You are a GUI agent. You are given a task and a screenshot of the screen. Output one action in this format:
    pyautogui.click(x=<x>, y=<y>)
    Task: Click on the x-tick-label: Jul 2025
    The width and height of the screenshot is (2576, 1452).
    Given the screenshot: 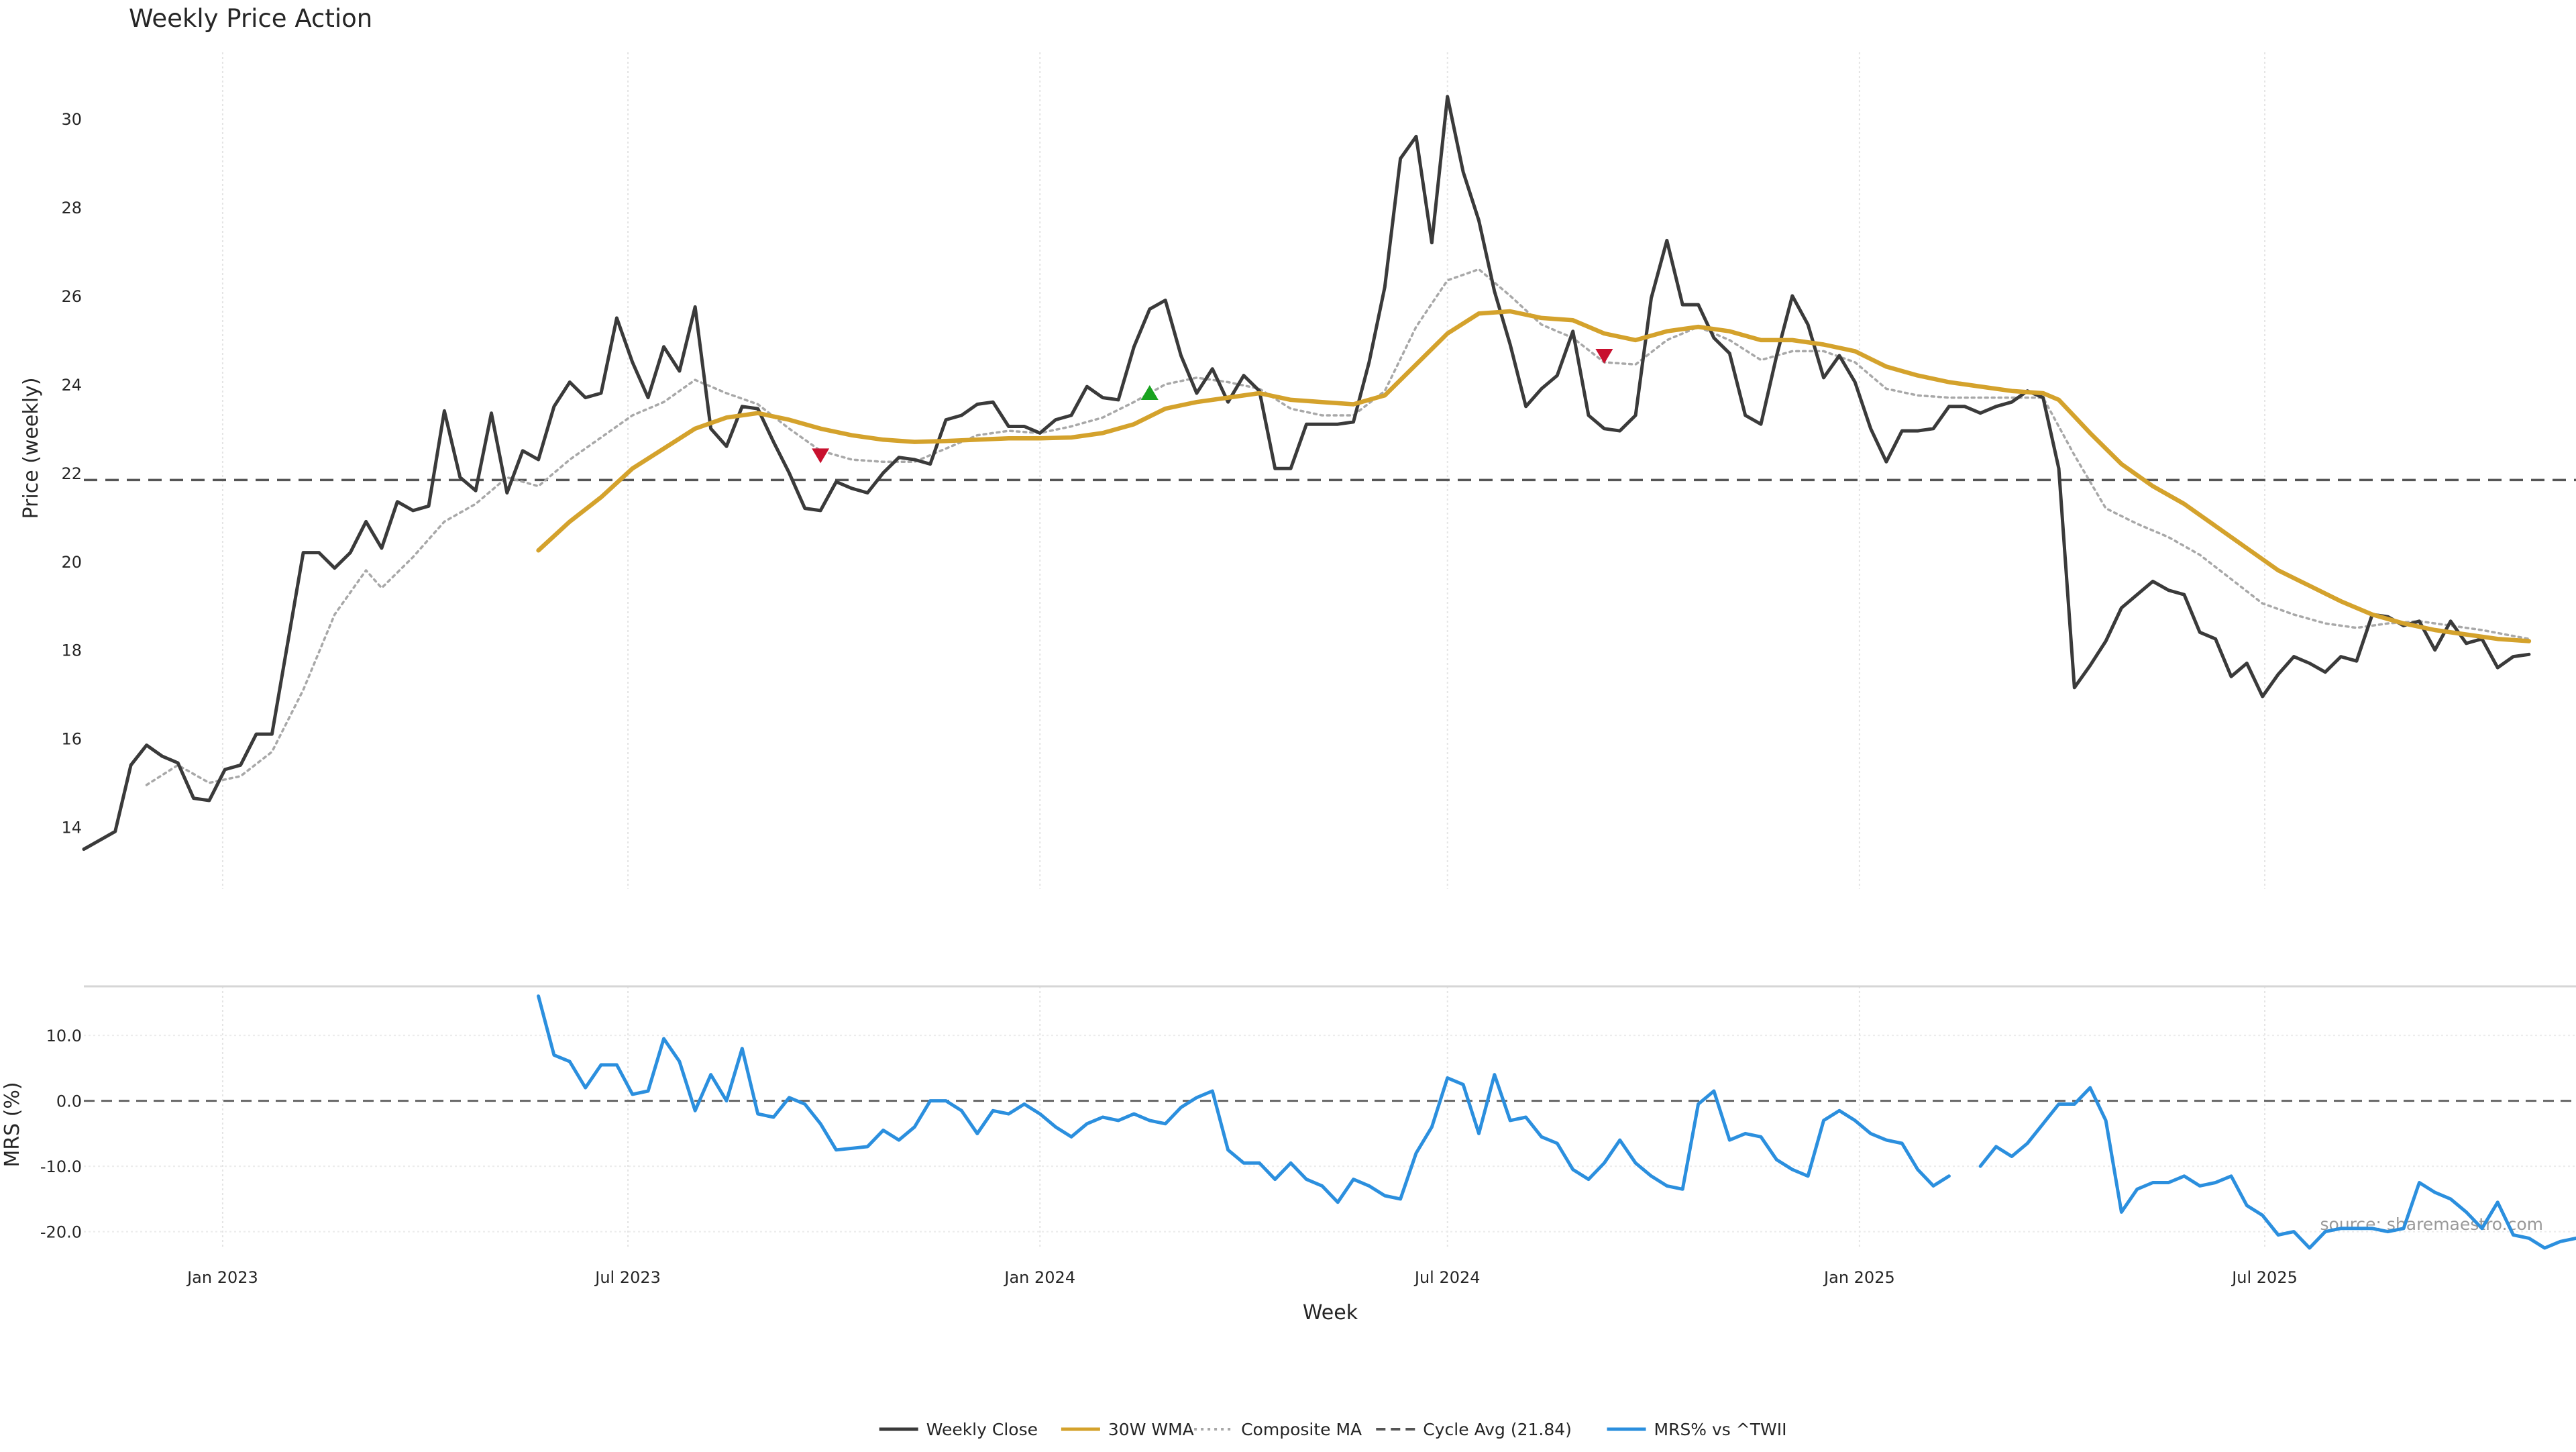 What is the action you would take?
    pyautogui.click(x=2264, y=1277)
    